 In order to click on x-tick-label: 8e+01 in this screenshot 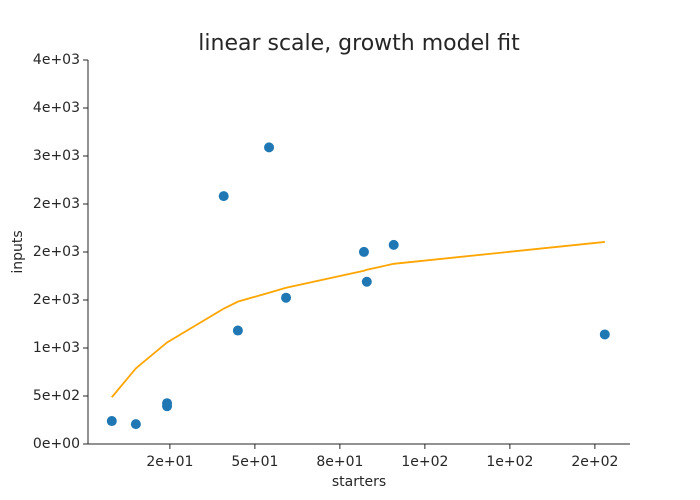, I will do `click(339, 462)`.